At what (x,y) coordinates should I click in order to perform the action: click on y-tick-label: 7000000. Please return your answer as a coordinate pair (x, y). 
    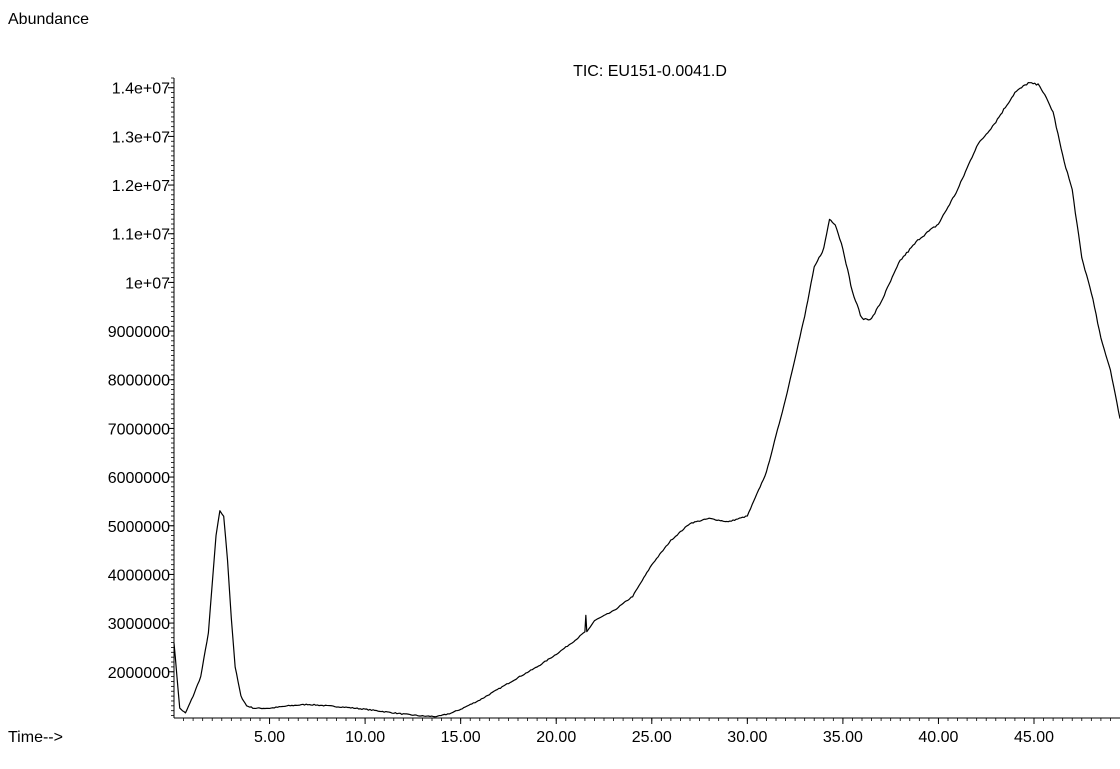
    Looking at the image, I should click on (139, 429).